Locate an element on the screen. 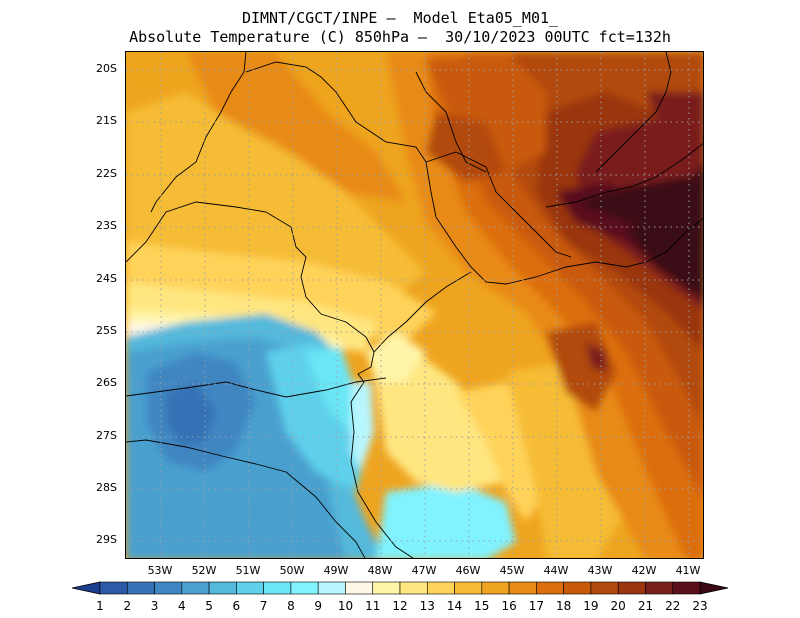 This screenshot has height=618, width=800. colorbar-label: 16 is located at coordinates (509, 606).